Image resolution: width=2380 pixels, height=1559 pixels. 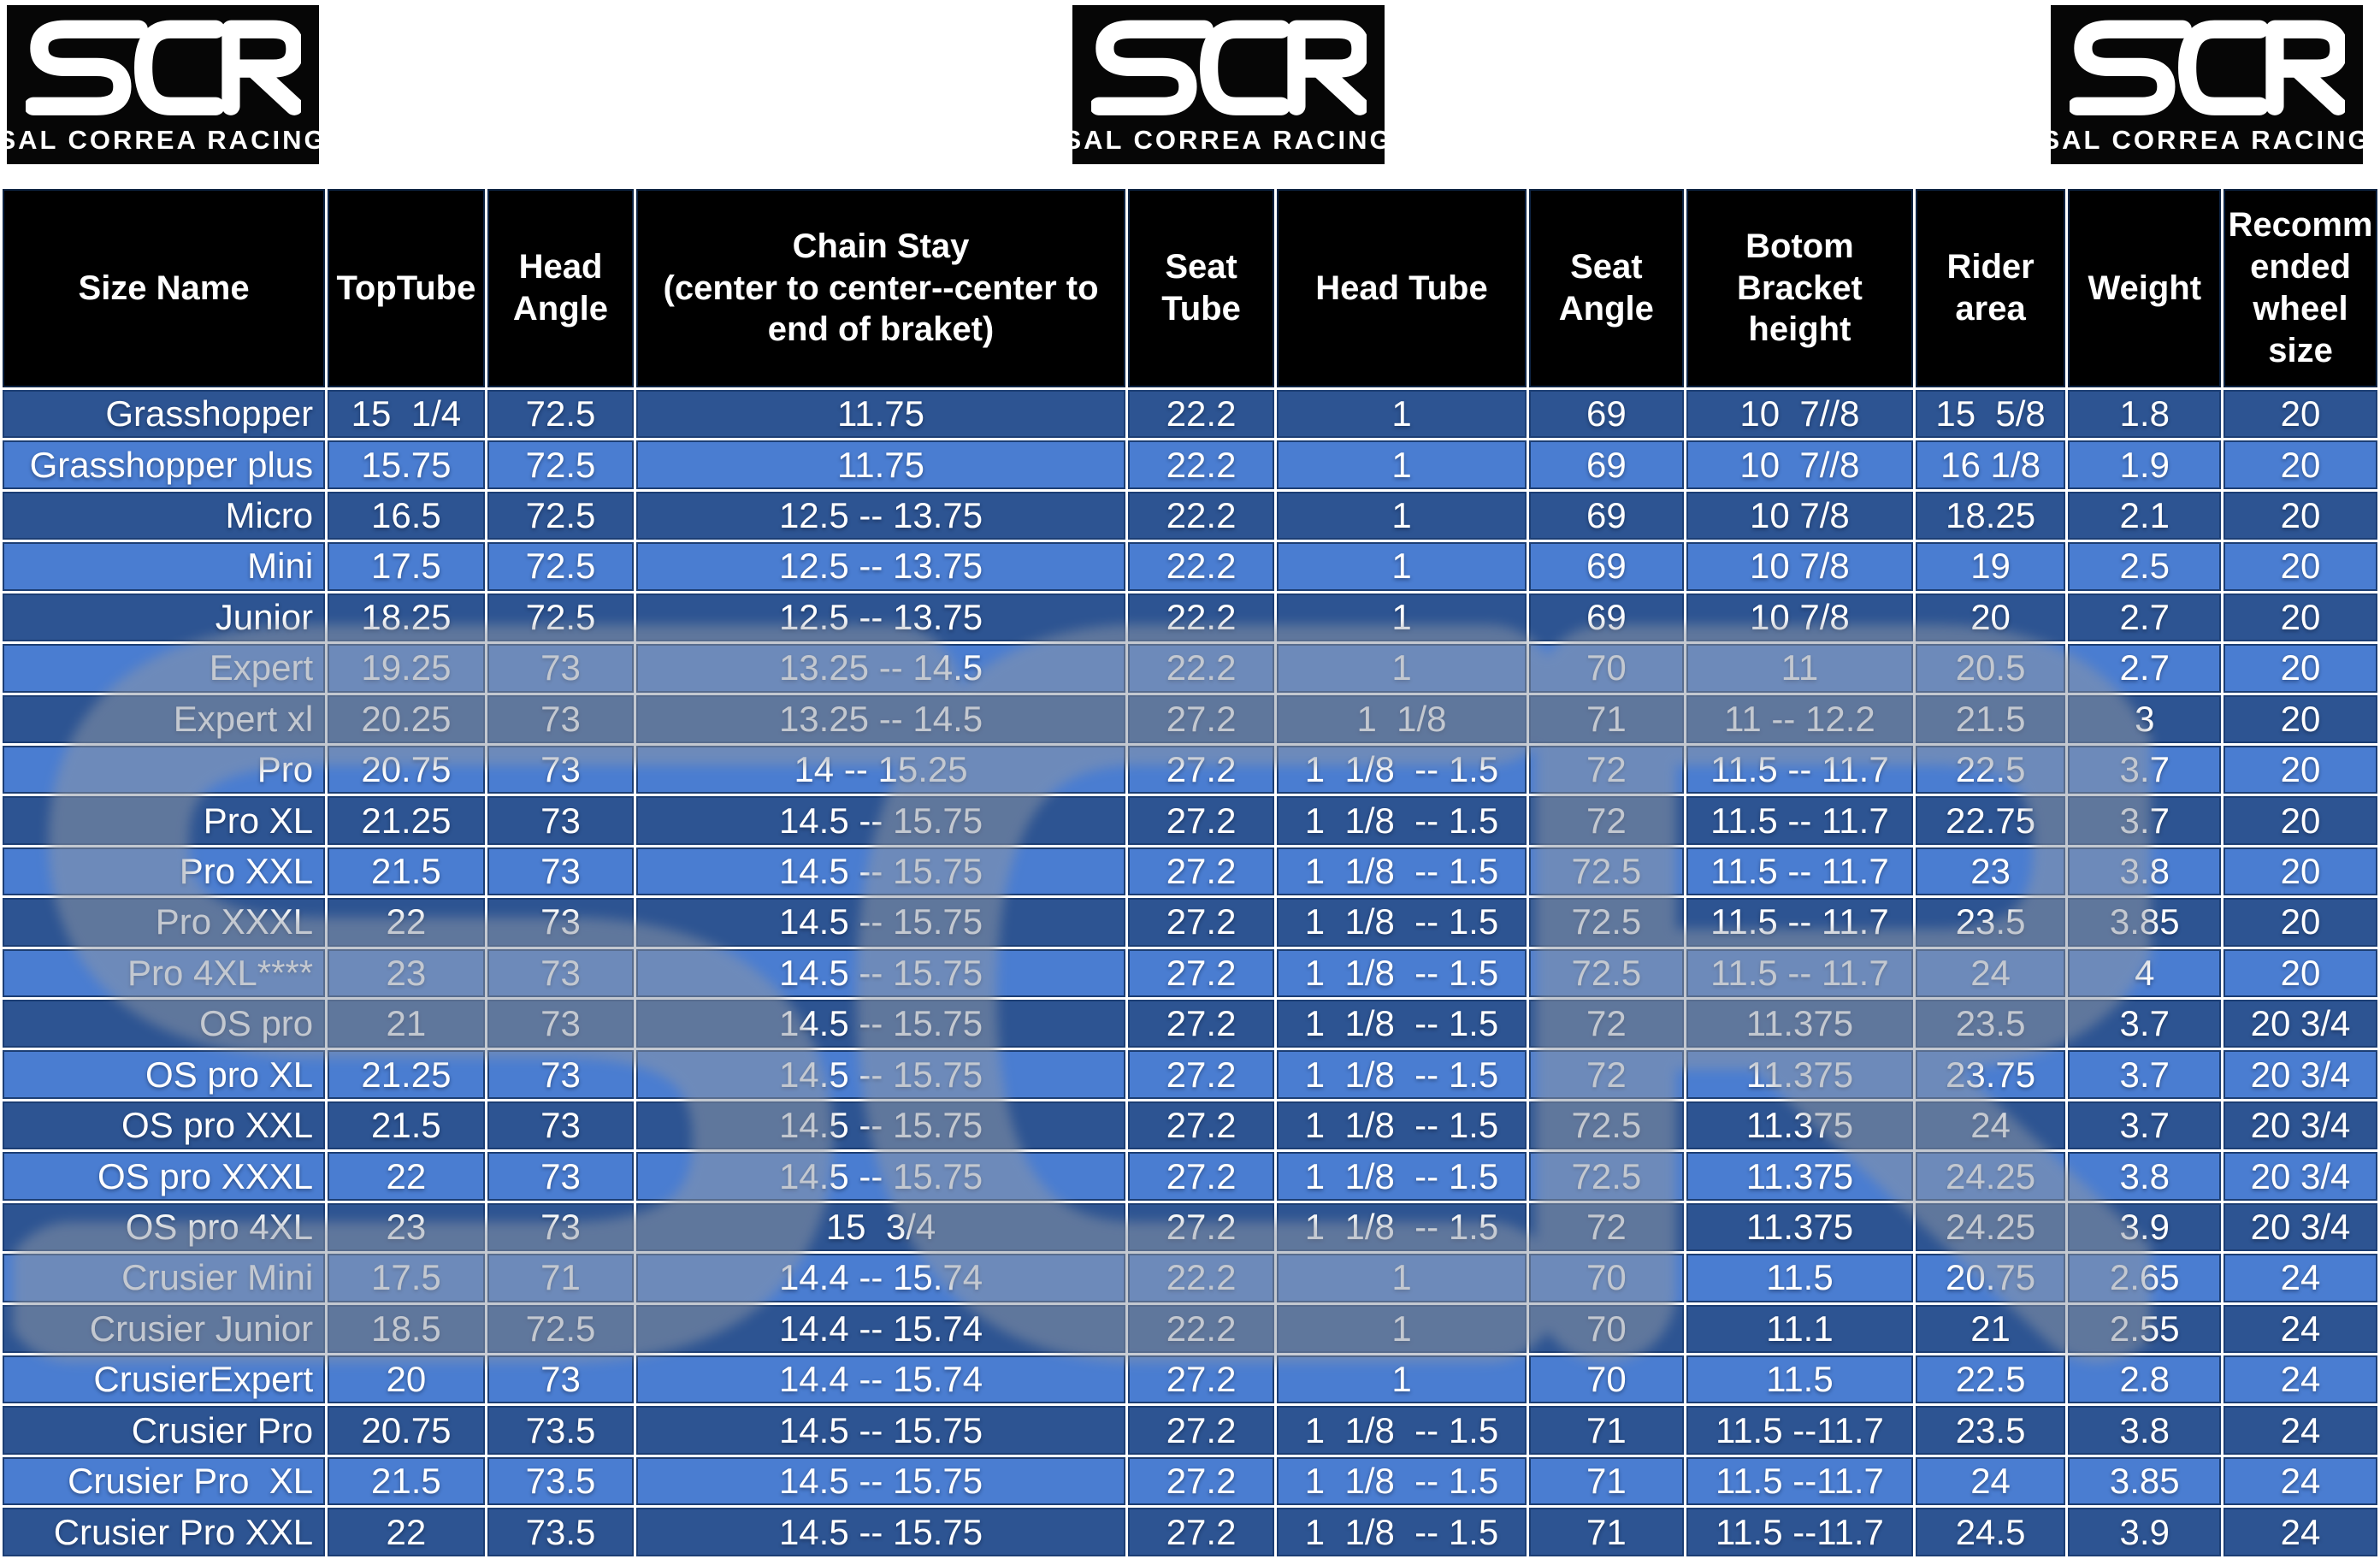 What do you see at coordinates (407, 668) in the screenshot?
I see `spec-cell: 19.25` at bounding box center [407, 668].